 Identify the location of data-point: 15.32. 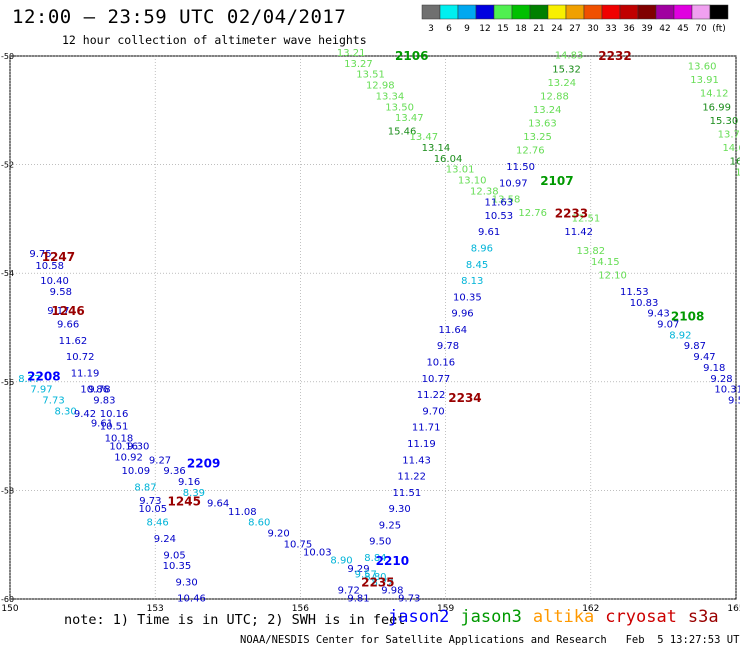
(566, 69).